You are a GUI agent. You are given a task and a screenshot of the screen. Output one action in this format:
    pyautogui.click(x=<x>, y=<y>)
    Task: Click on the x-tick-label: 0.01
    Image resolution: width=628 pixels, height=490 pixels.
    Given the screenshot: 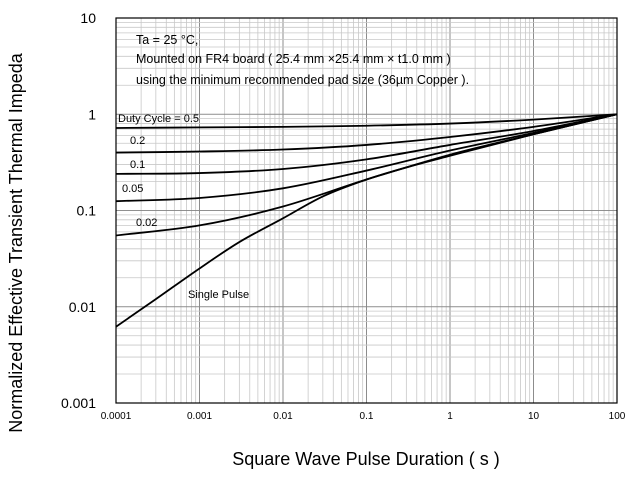 What is the action you would take?
    pyautogui.click(x=283, y=416)
    